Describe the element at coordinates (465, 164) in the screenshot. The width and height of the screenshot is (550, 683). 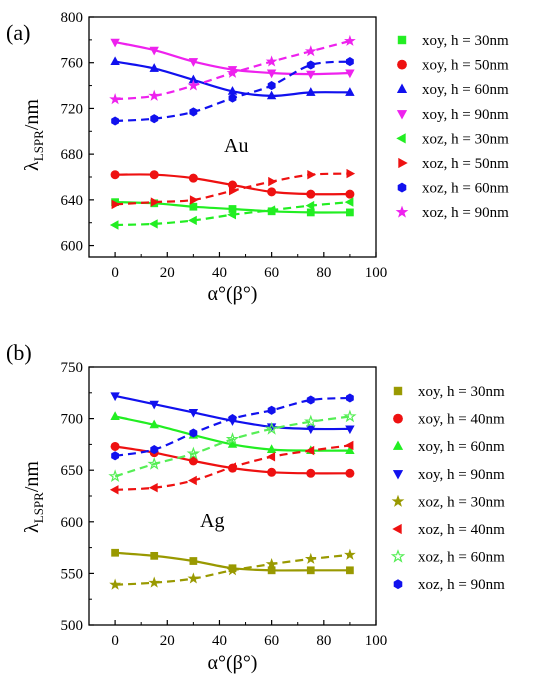
I see `legend-label: xoz, h = 50nm` at that location.